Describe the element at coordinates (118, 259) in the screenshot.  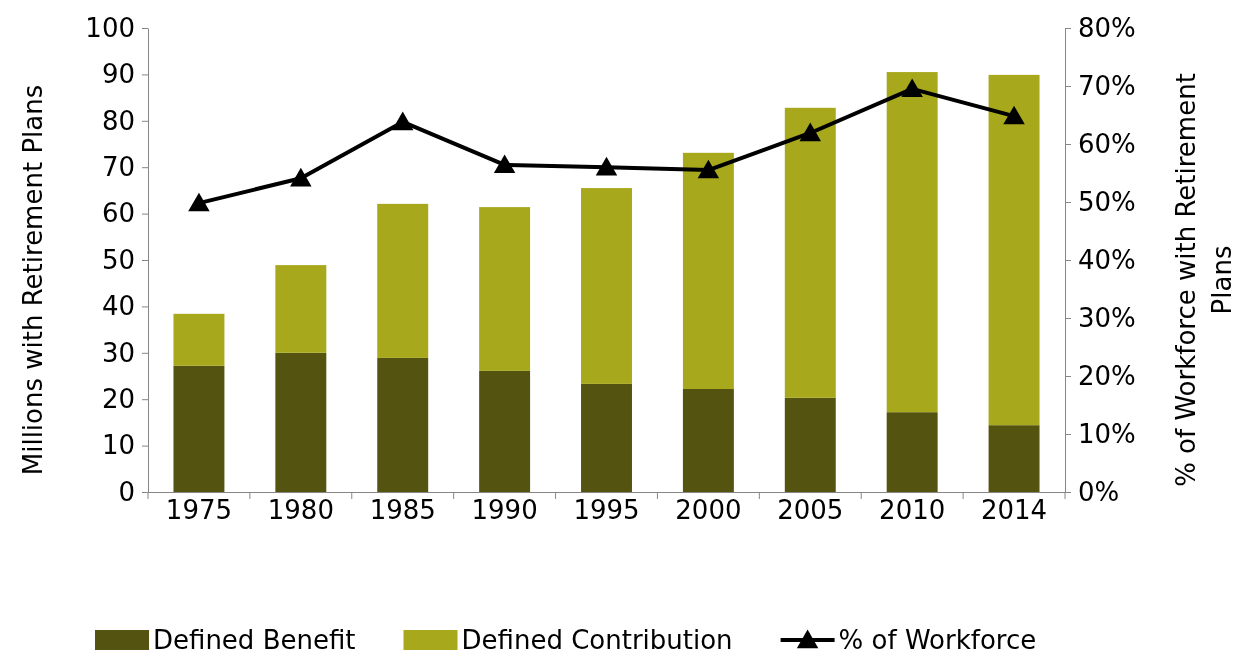
I see `y-tick-label: 50` at that location.